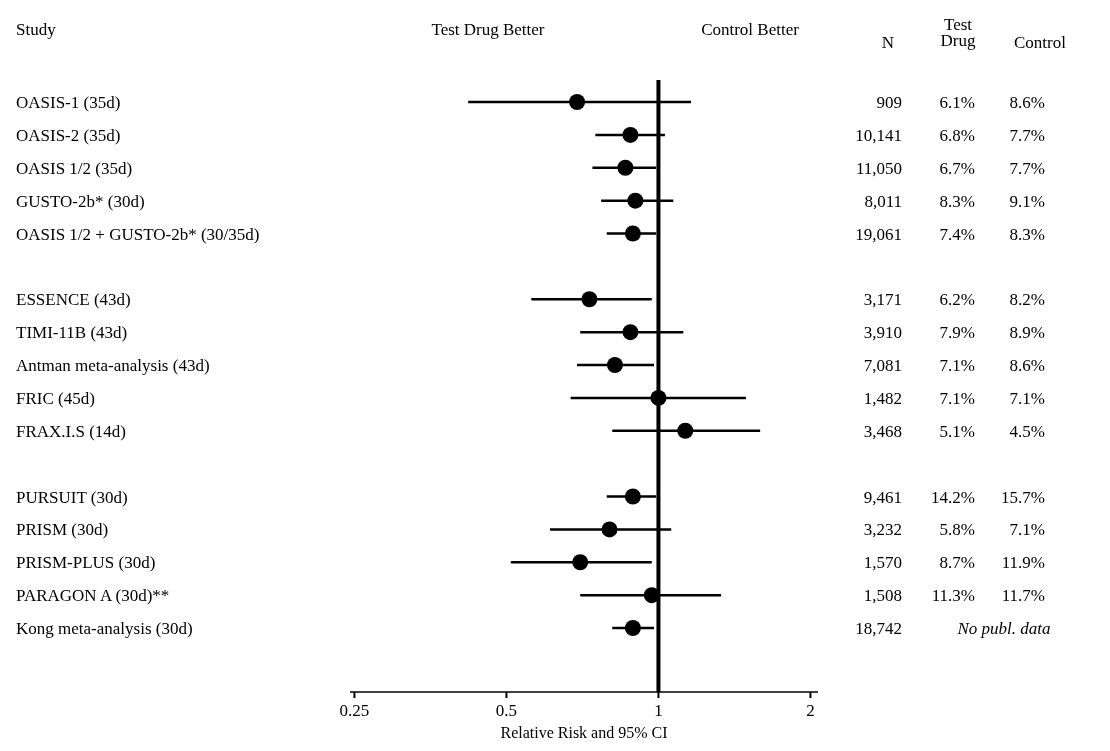 The width and height of the screenshot is (1110, 751). Describe the element at coordinates (888, 42) in the screenshot. I see `text: N` at that location.